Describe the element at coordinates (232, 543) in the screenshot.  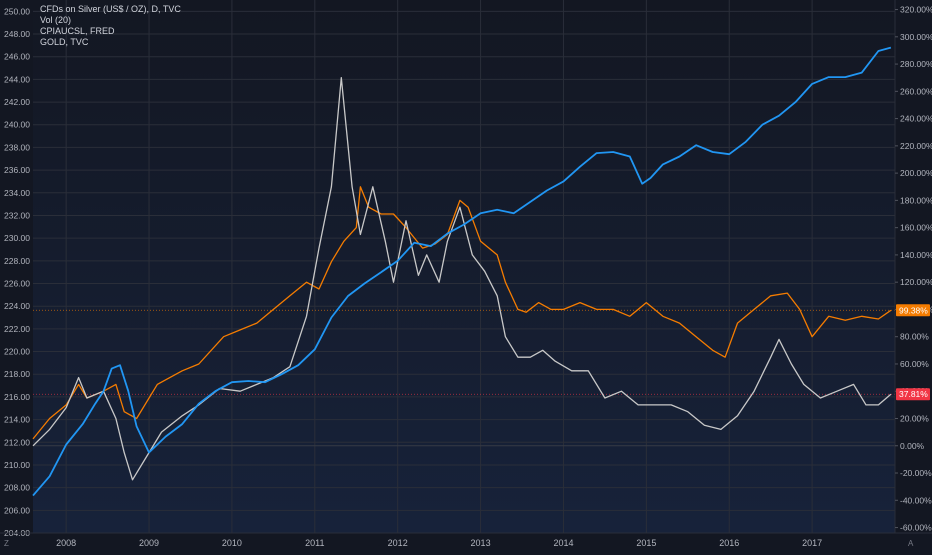
I see `x-axis-tick-label: 2010` at that location.